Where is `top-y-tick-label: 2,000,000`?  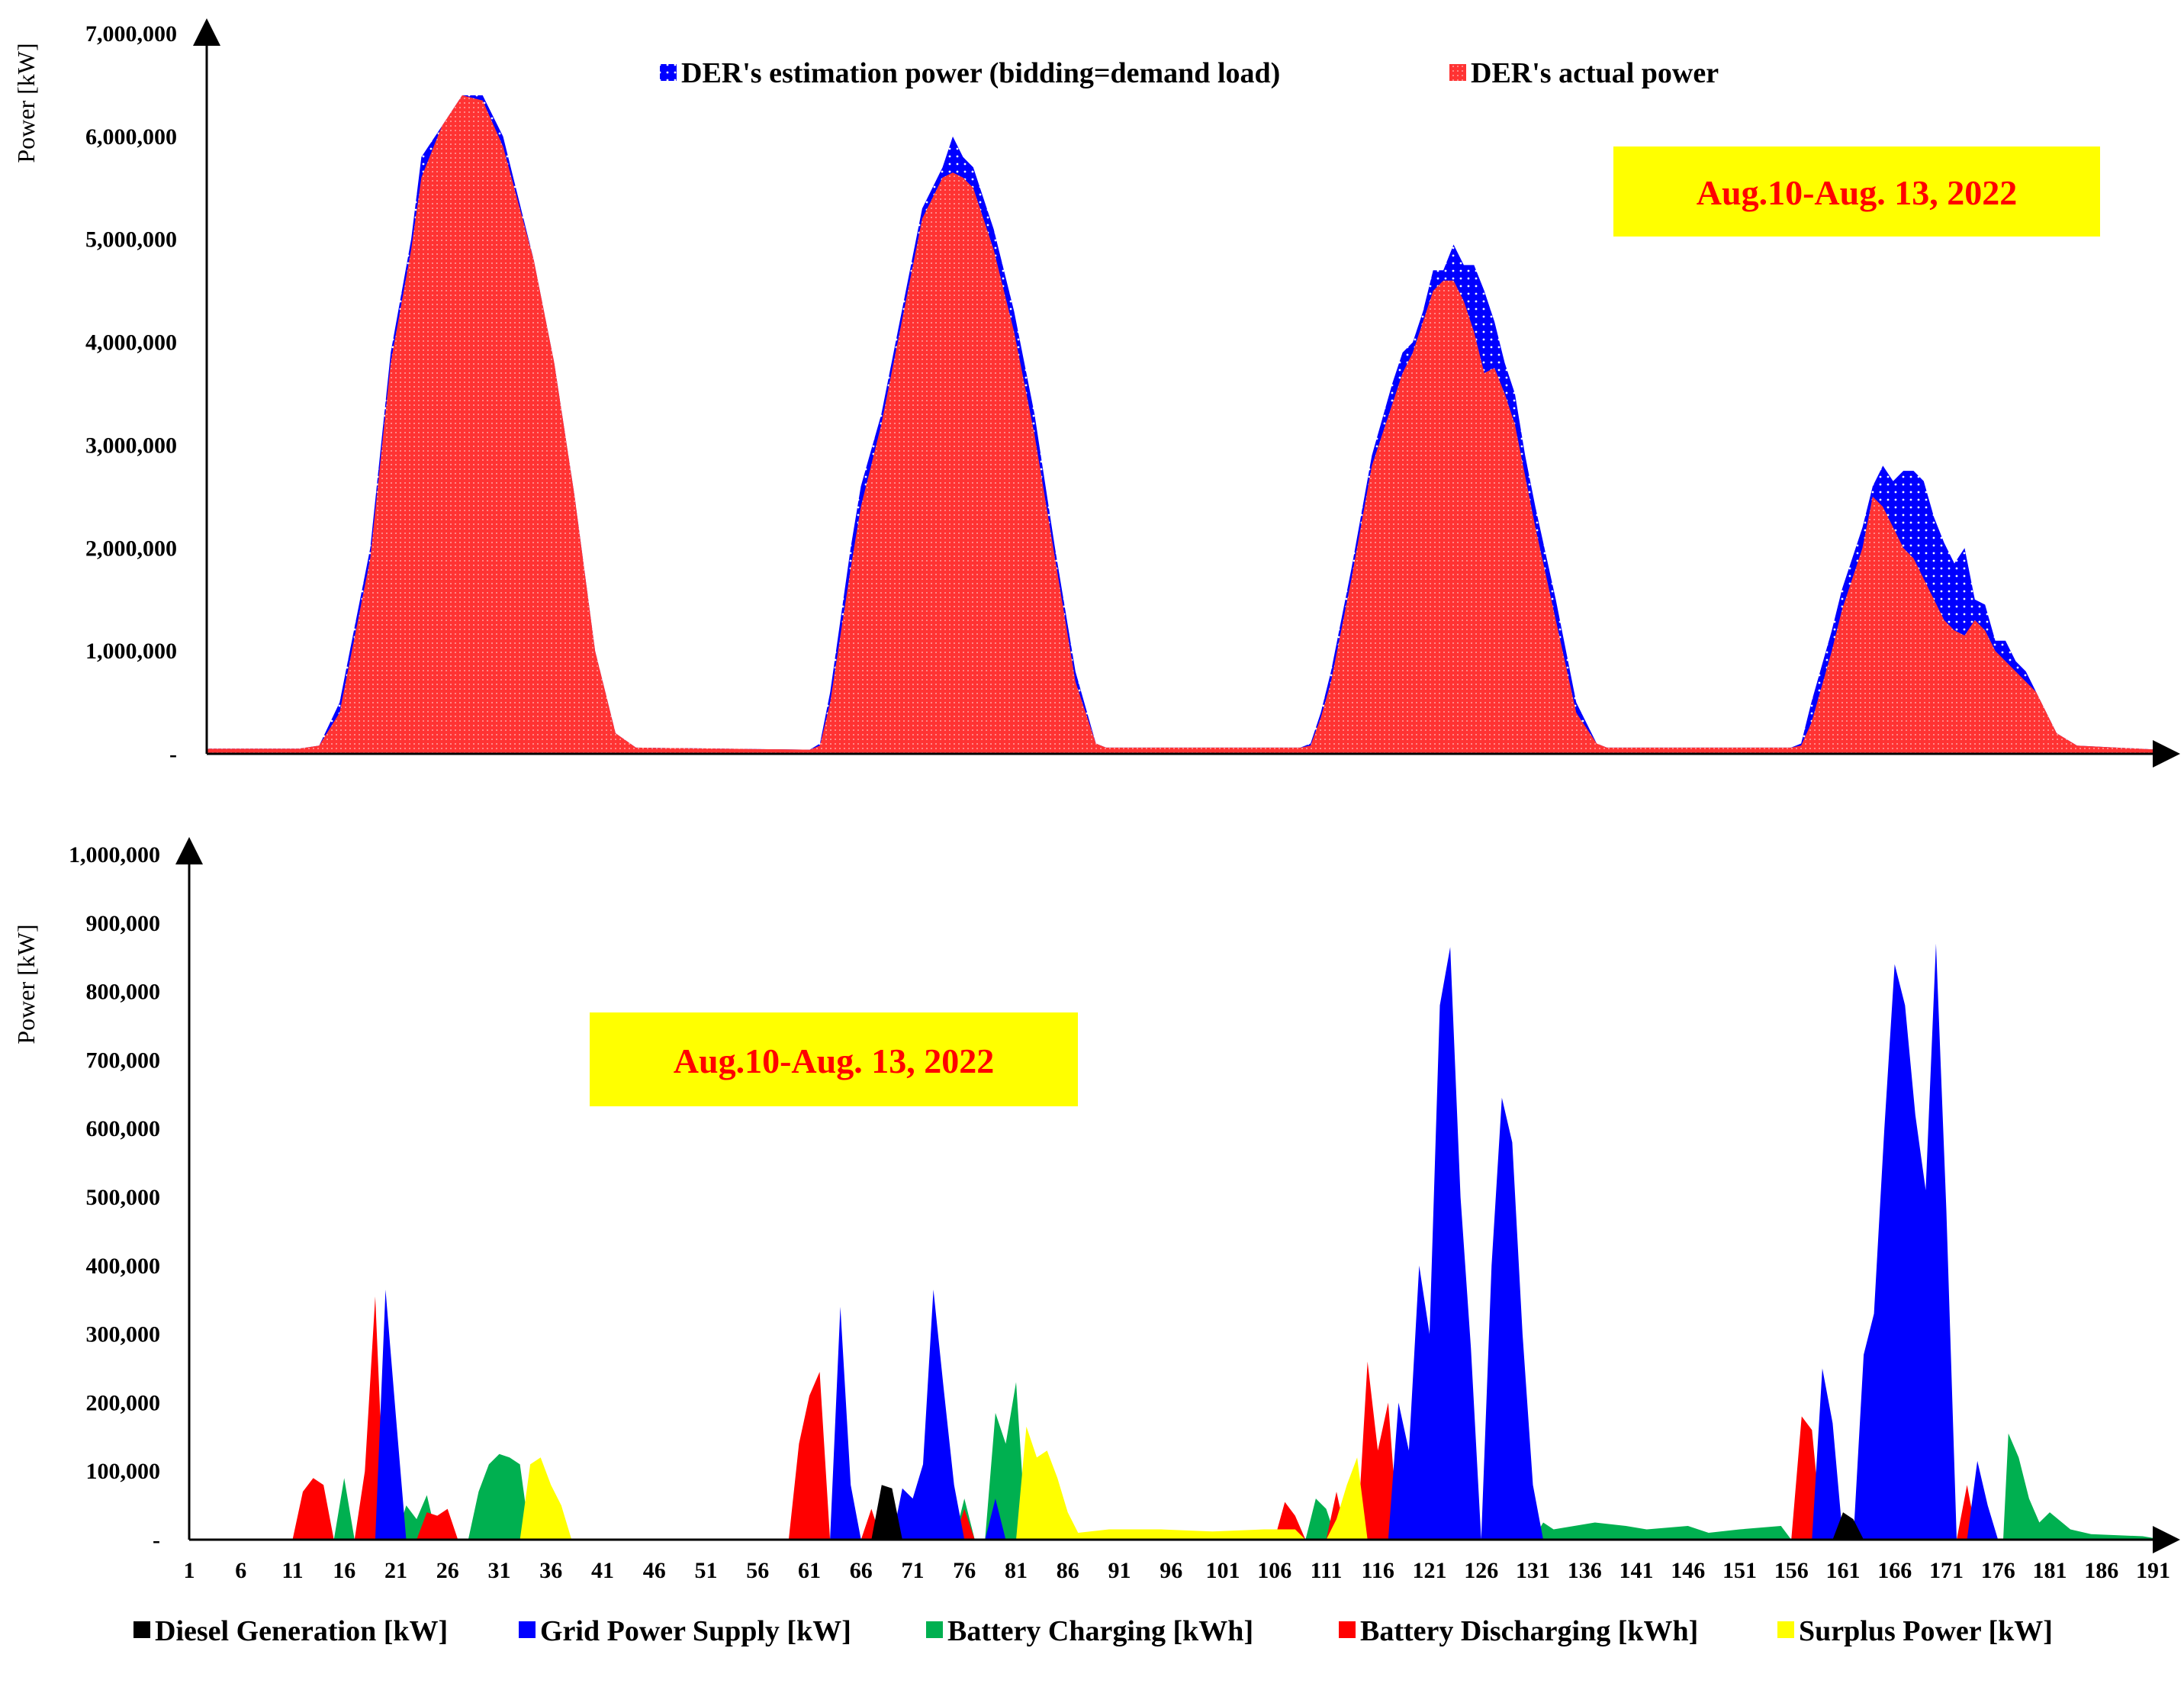
top-y-tick-label: 2,000,000 is located at coordinates (131, 548).